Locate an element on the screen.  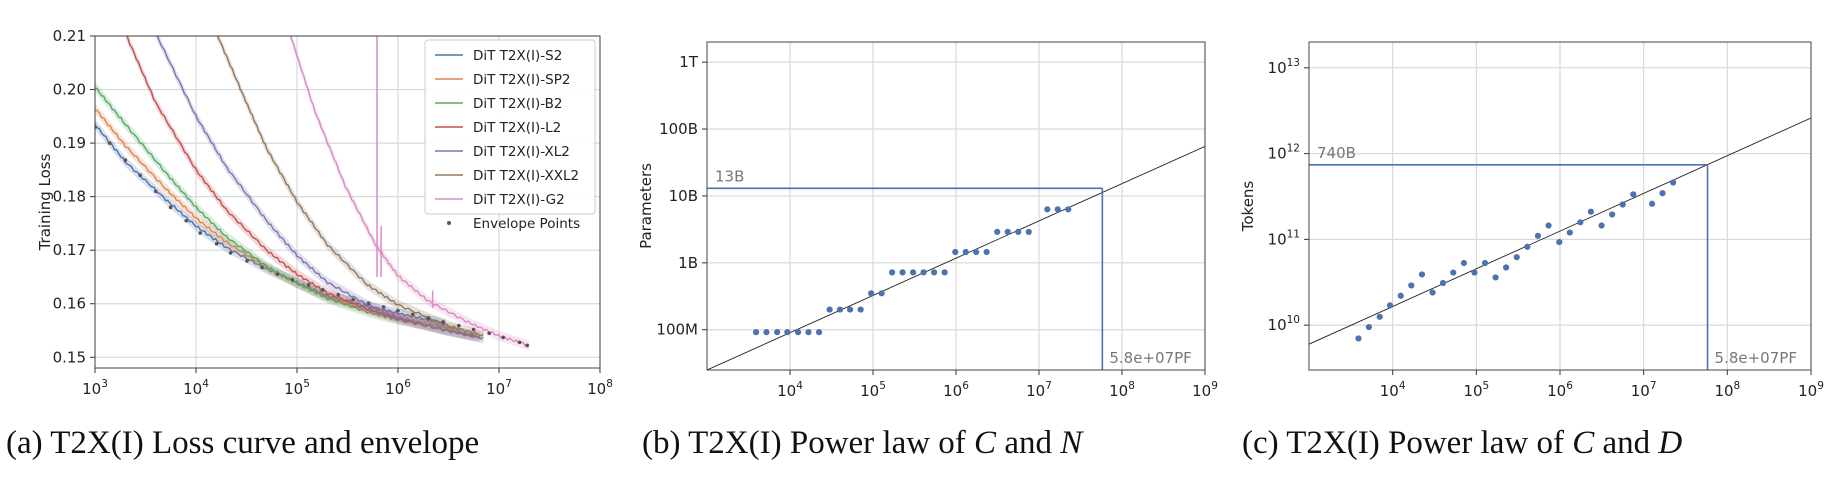
y-tick-label: 0.15 is located at coordinates (69, 357).